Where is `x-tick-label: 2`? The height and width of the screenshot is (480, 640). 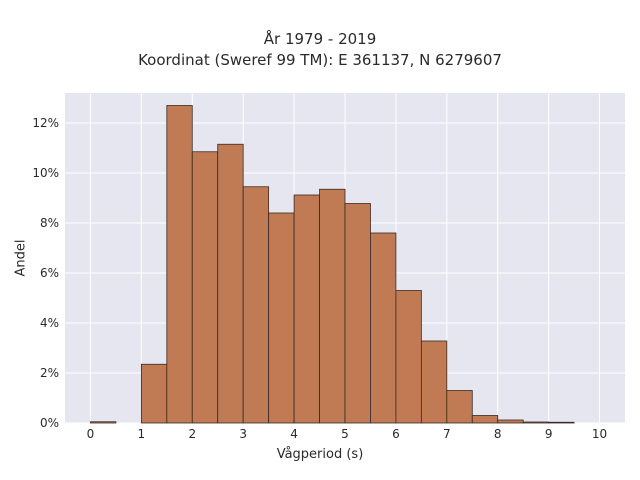
x-tick-label: 2 is located at coordinates (192, 434).